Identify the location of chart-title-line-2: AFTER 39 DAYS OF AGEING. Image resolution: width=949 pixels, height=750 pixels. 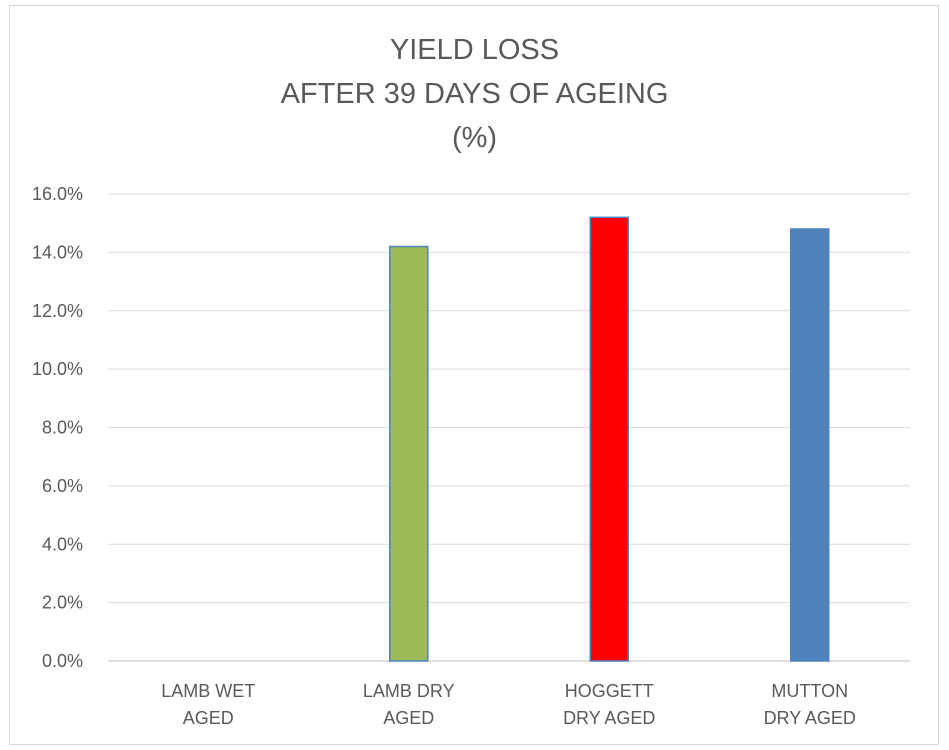
(474, 94).